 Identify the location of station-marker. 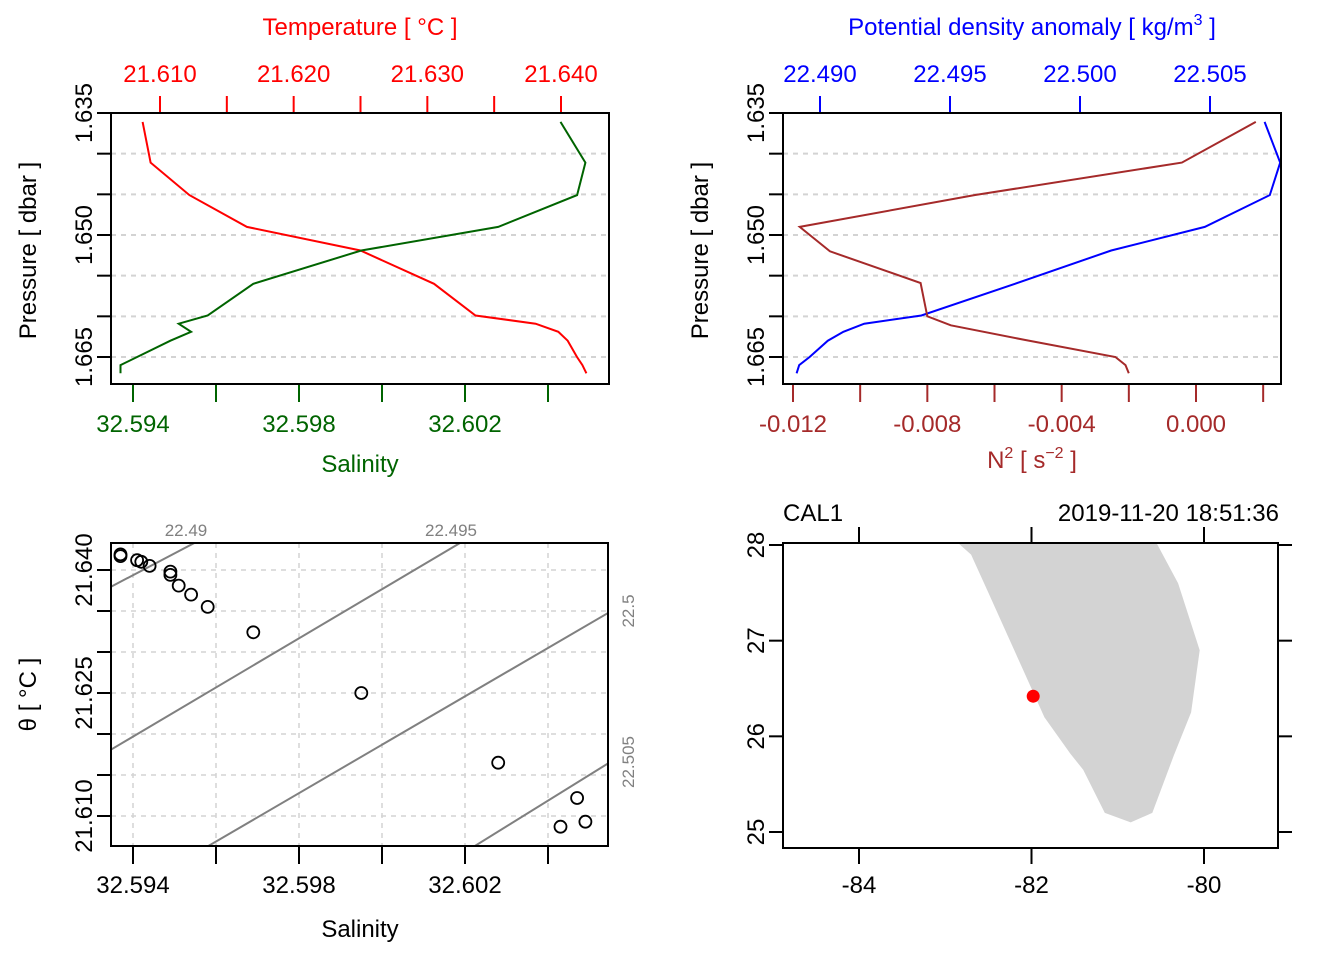
(1033, 696).